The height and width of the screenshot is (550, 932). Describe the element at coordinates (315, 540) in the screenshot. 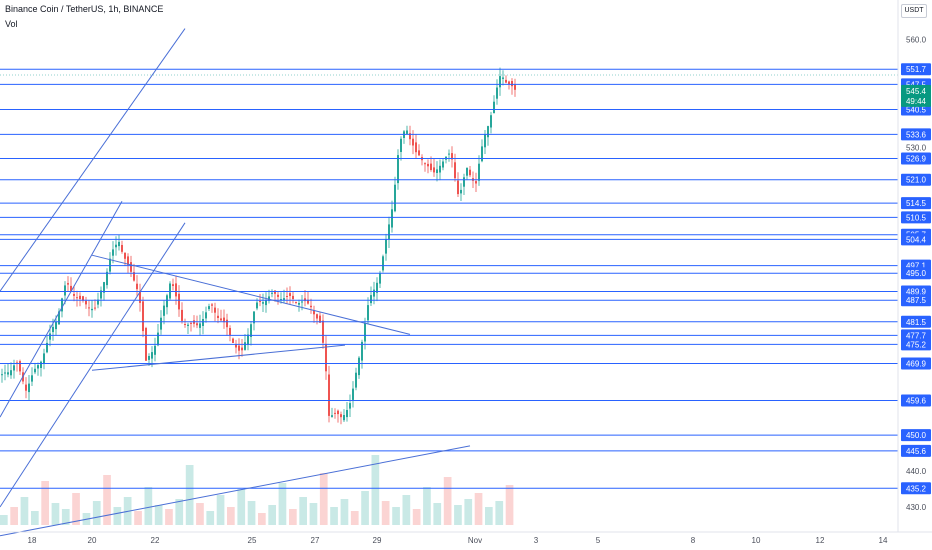

I see `time-tick-label: 27` at that location.